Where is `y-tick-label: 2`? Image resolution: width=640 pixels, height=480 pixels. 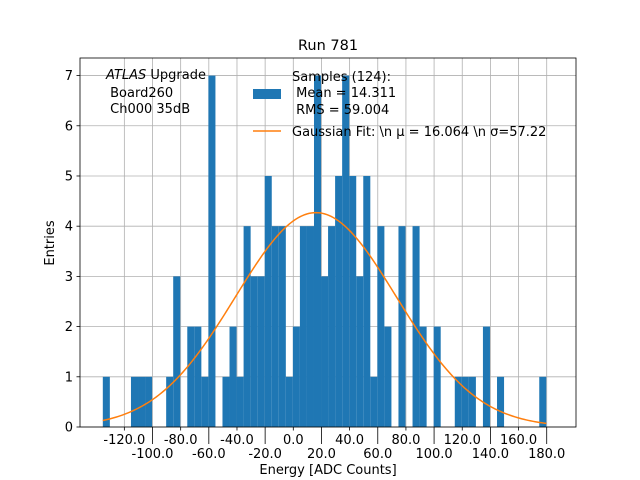
y-tick-label: 2 is located at coordinates (69, 327).